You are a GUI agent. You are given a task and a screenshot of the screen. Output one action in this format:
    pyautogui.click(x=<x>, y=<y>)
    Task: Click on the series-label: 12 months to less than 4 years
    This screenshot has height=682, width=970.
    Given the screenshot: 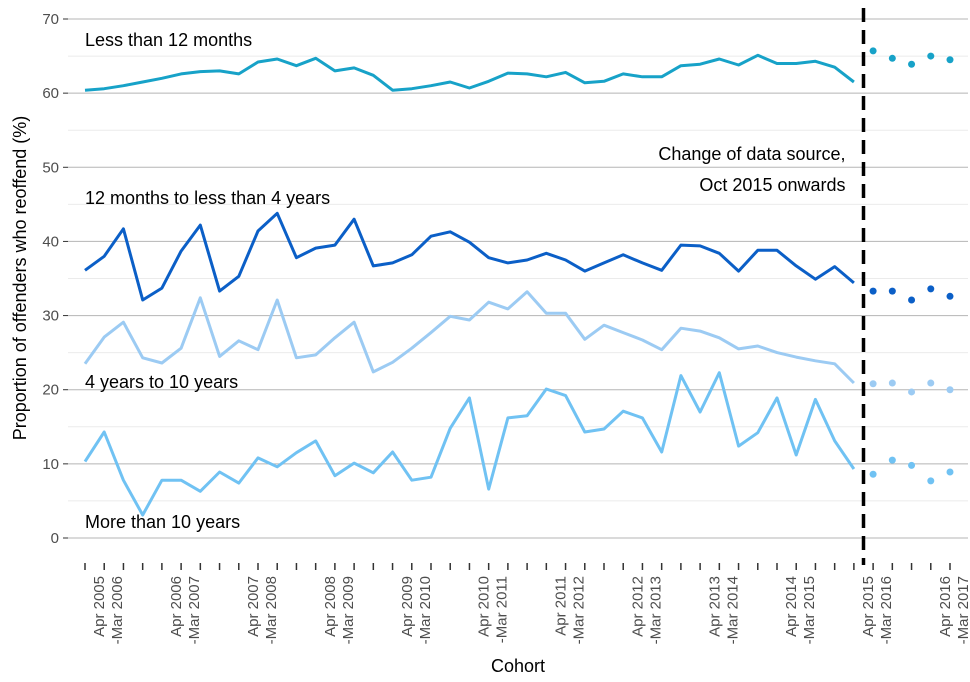 What is the action you would take?
    pyautogui.click(x=207, y=198)
    